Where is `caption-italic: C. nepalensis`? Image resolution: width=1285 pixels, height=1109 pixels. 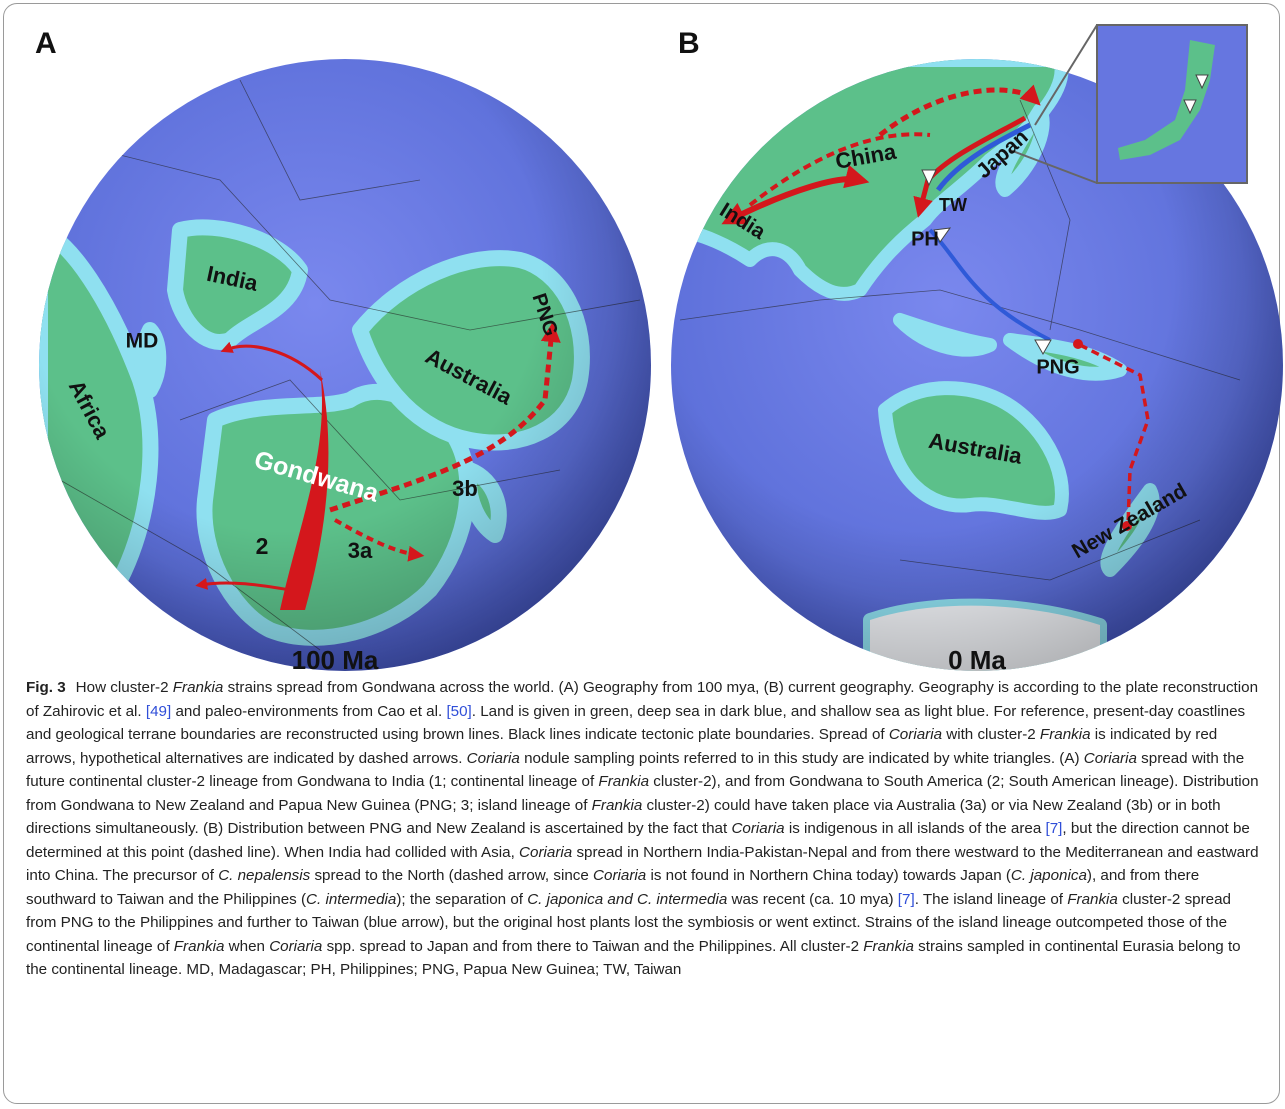 caption-italic: C. nepalensis is located at coordinates (264, 875).